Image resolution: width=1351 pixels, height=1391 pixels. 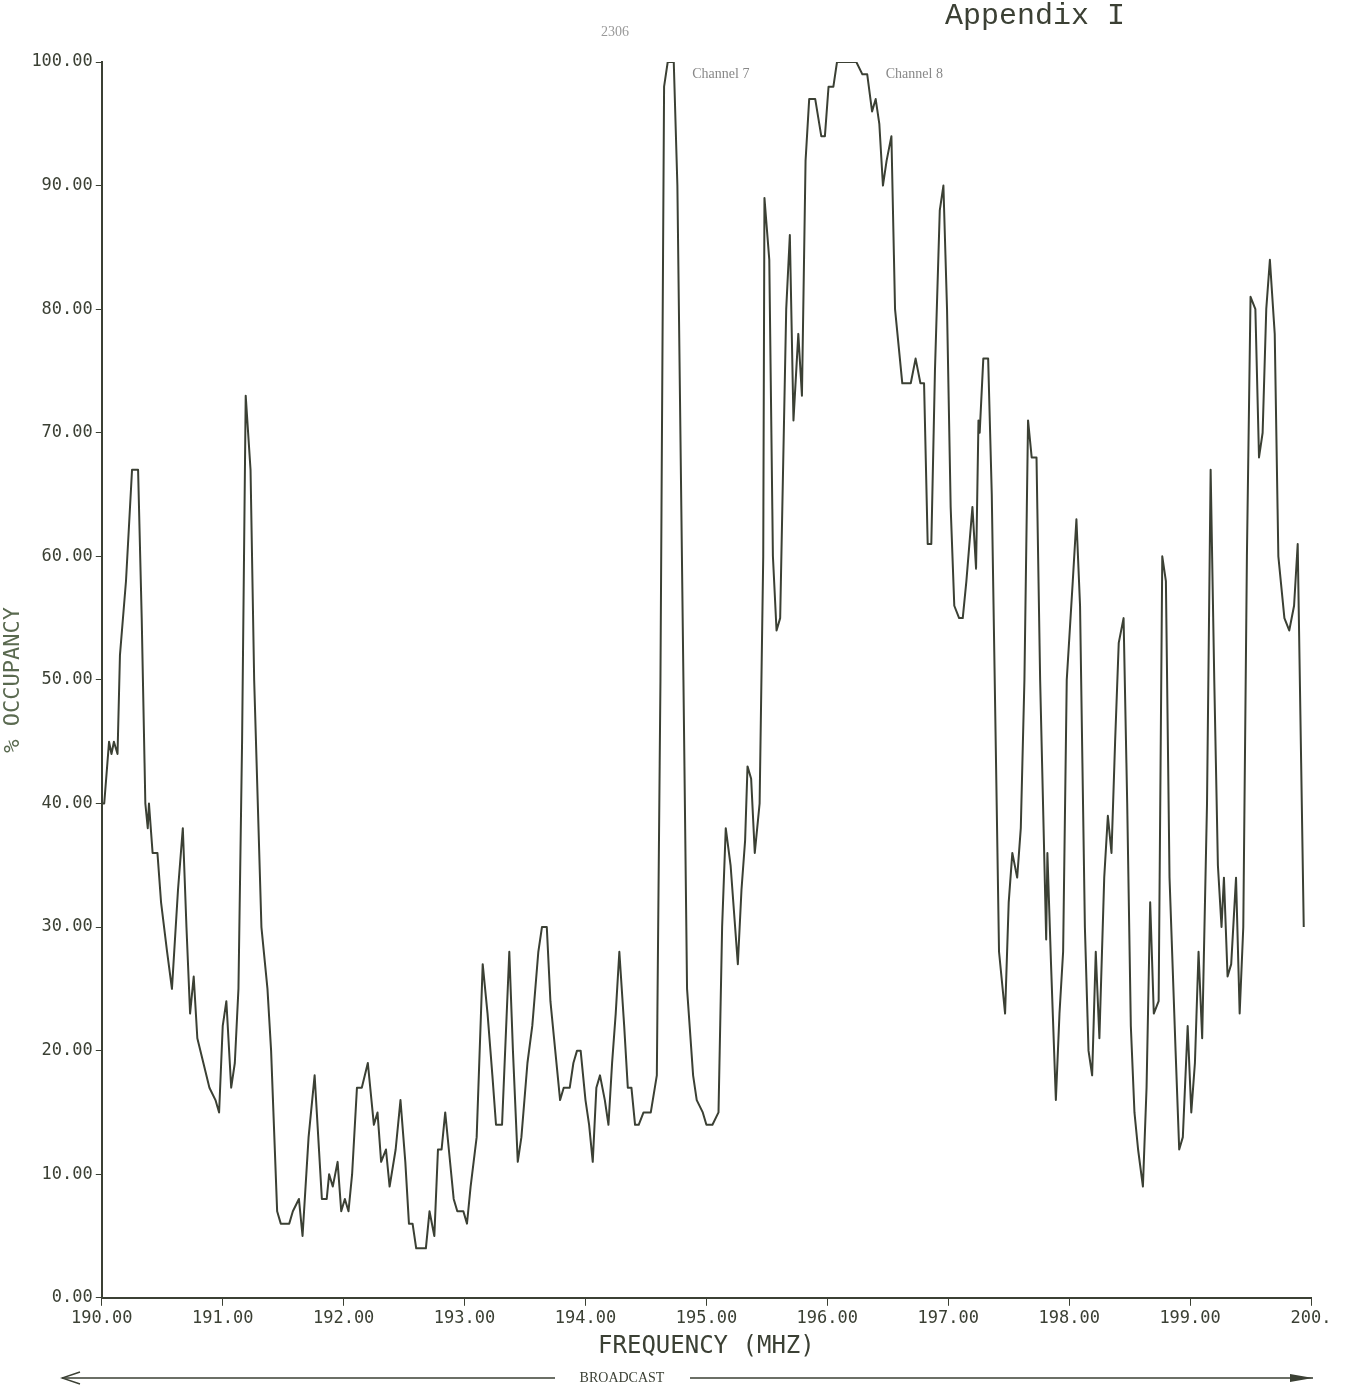 What do you see at coordinates (67, 1049) in the screenshot?
I see `y-tick-label: 20.00` at bounding box center [67, 1049].